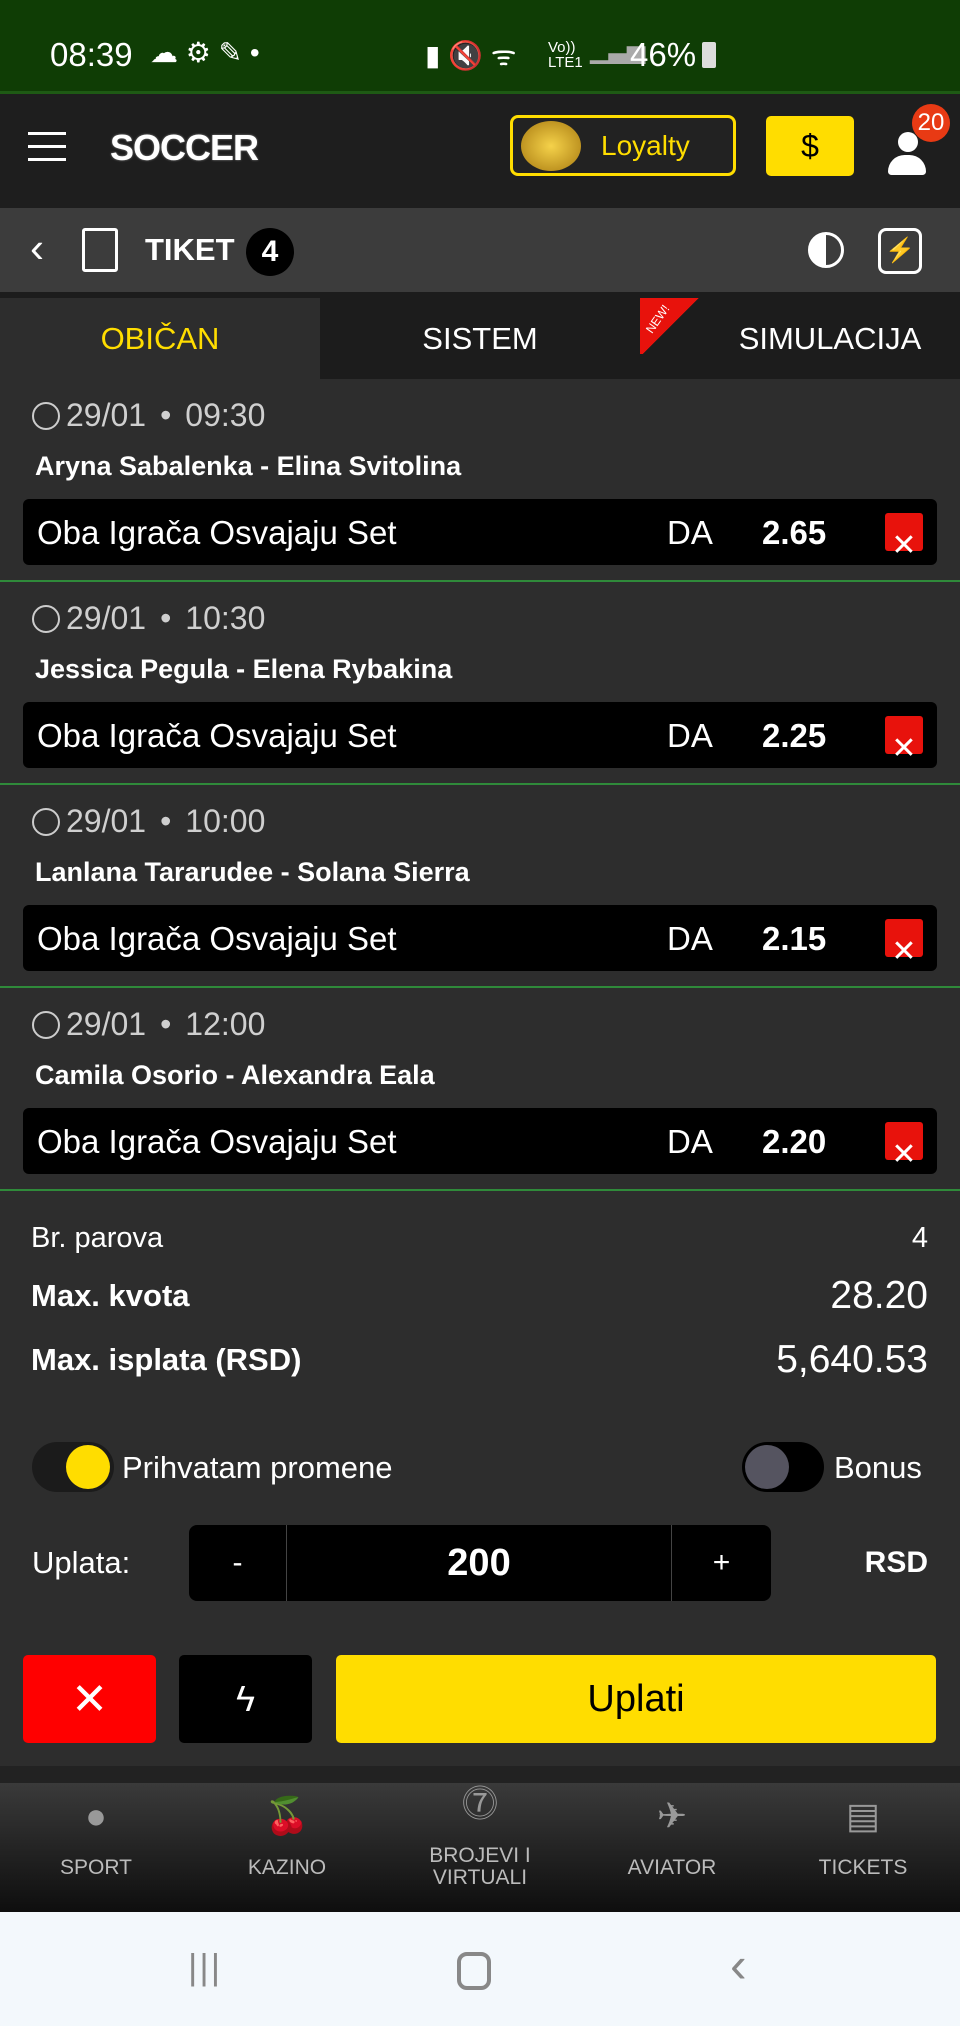 This screenshot has width=960, height=2026. What do you see at coordinates (636, 1699) in the screenshot?
I see `submit-button: Uplati` at bounding box center [636, 1699].